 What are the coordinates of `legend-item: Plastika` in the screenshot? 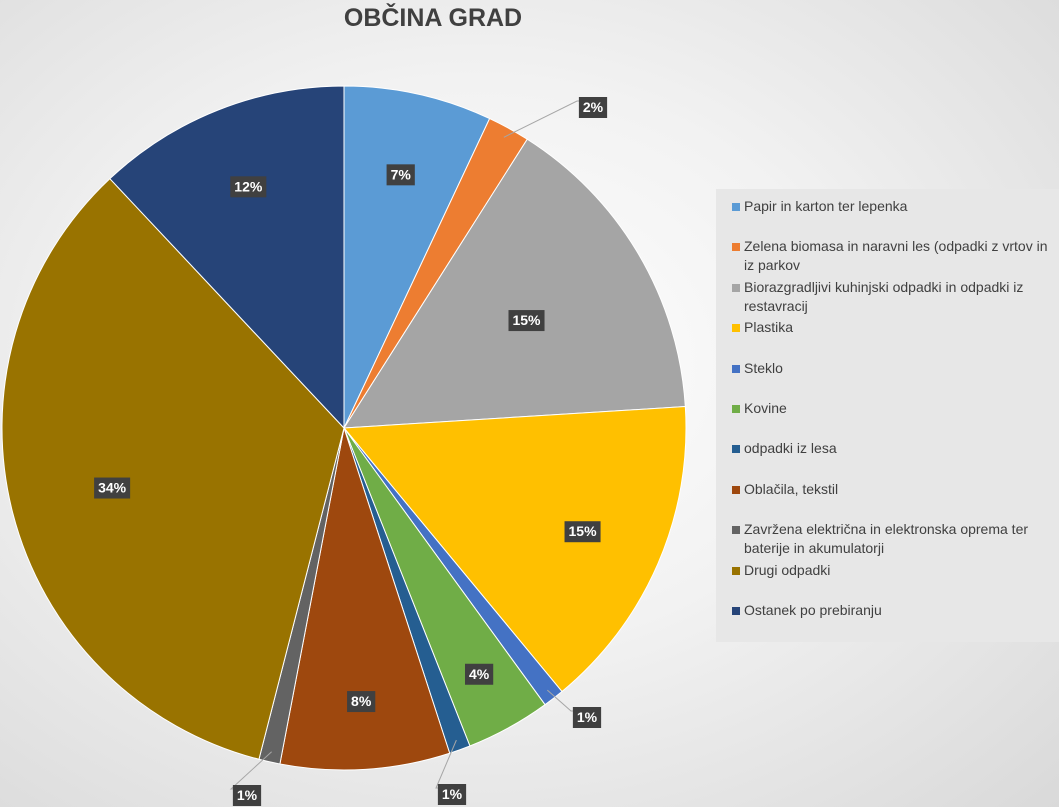 It's located at (887, 338).